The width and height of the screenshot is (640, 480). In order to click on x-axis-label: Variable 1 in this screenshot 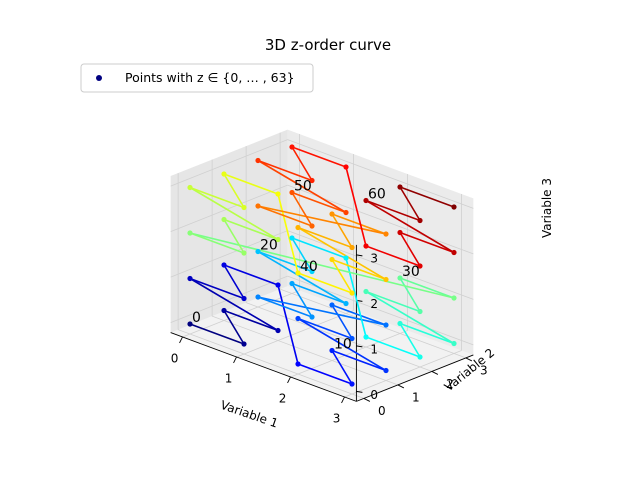, I will do `click(249, 414)`.